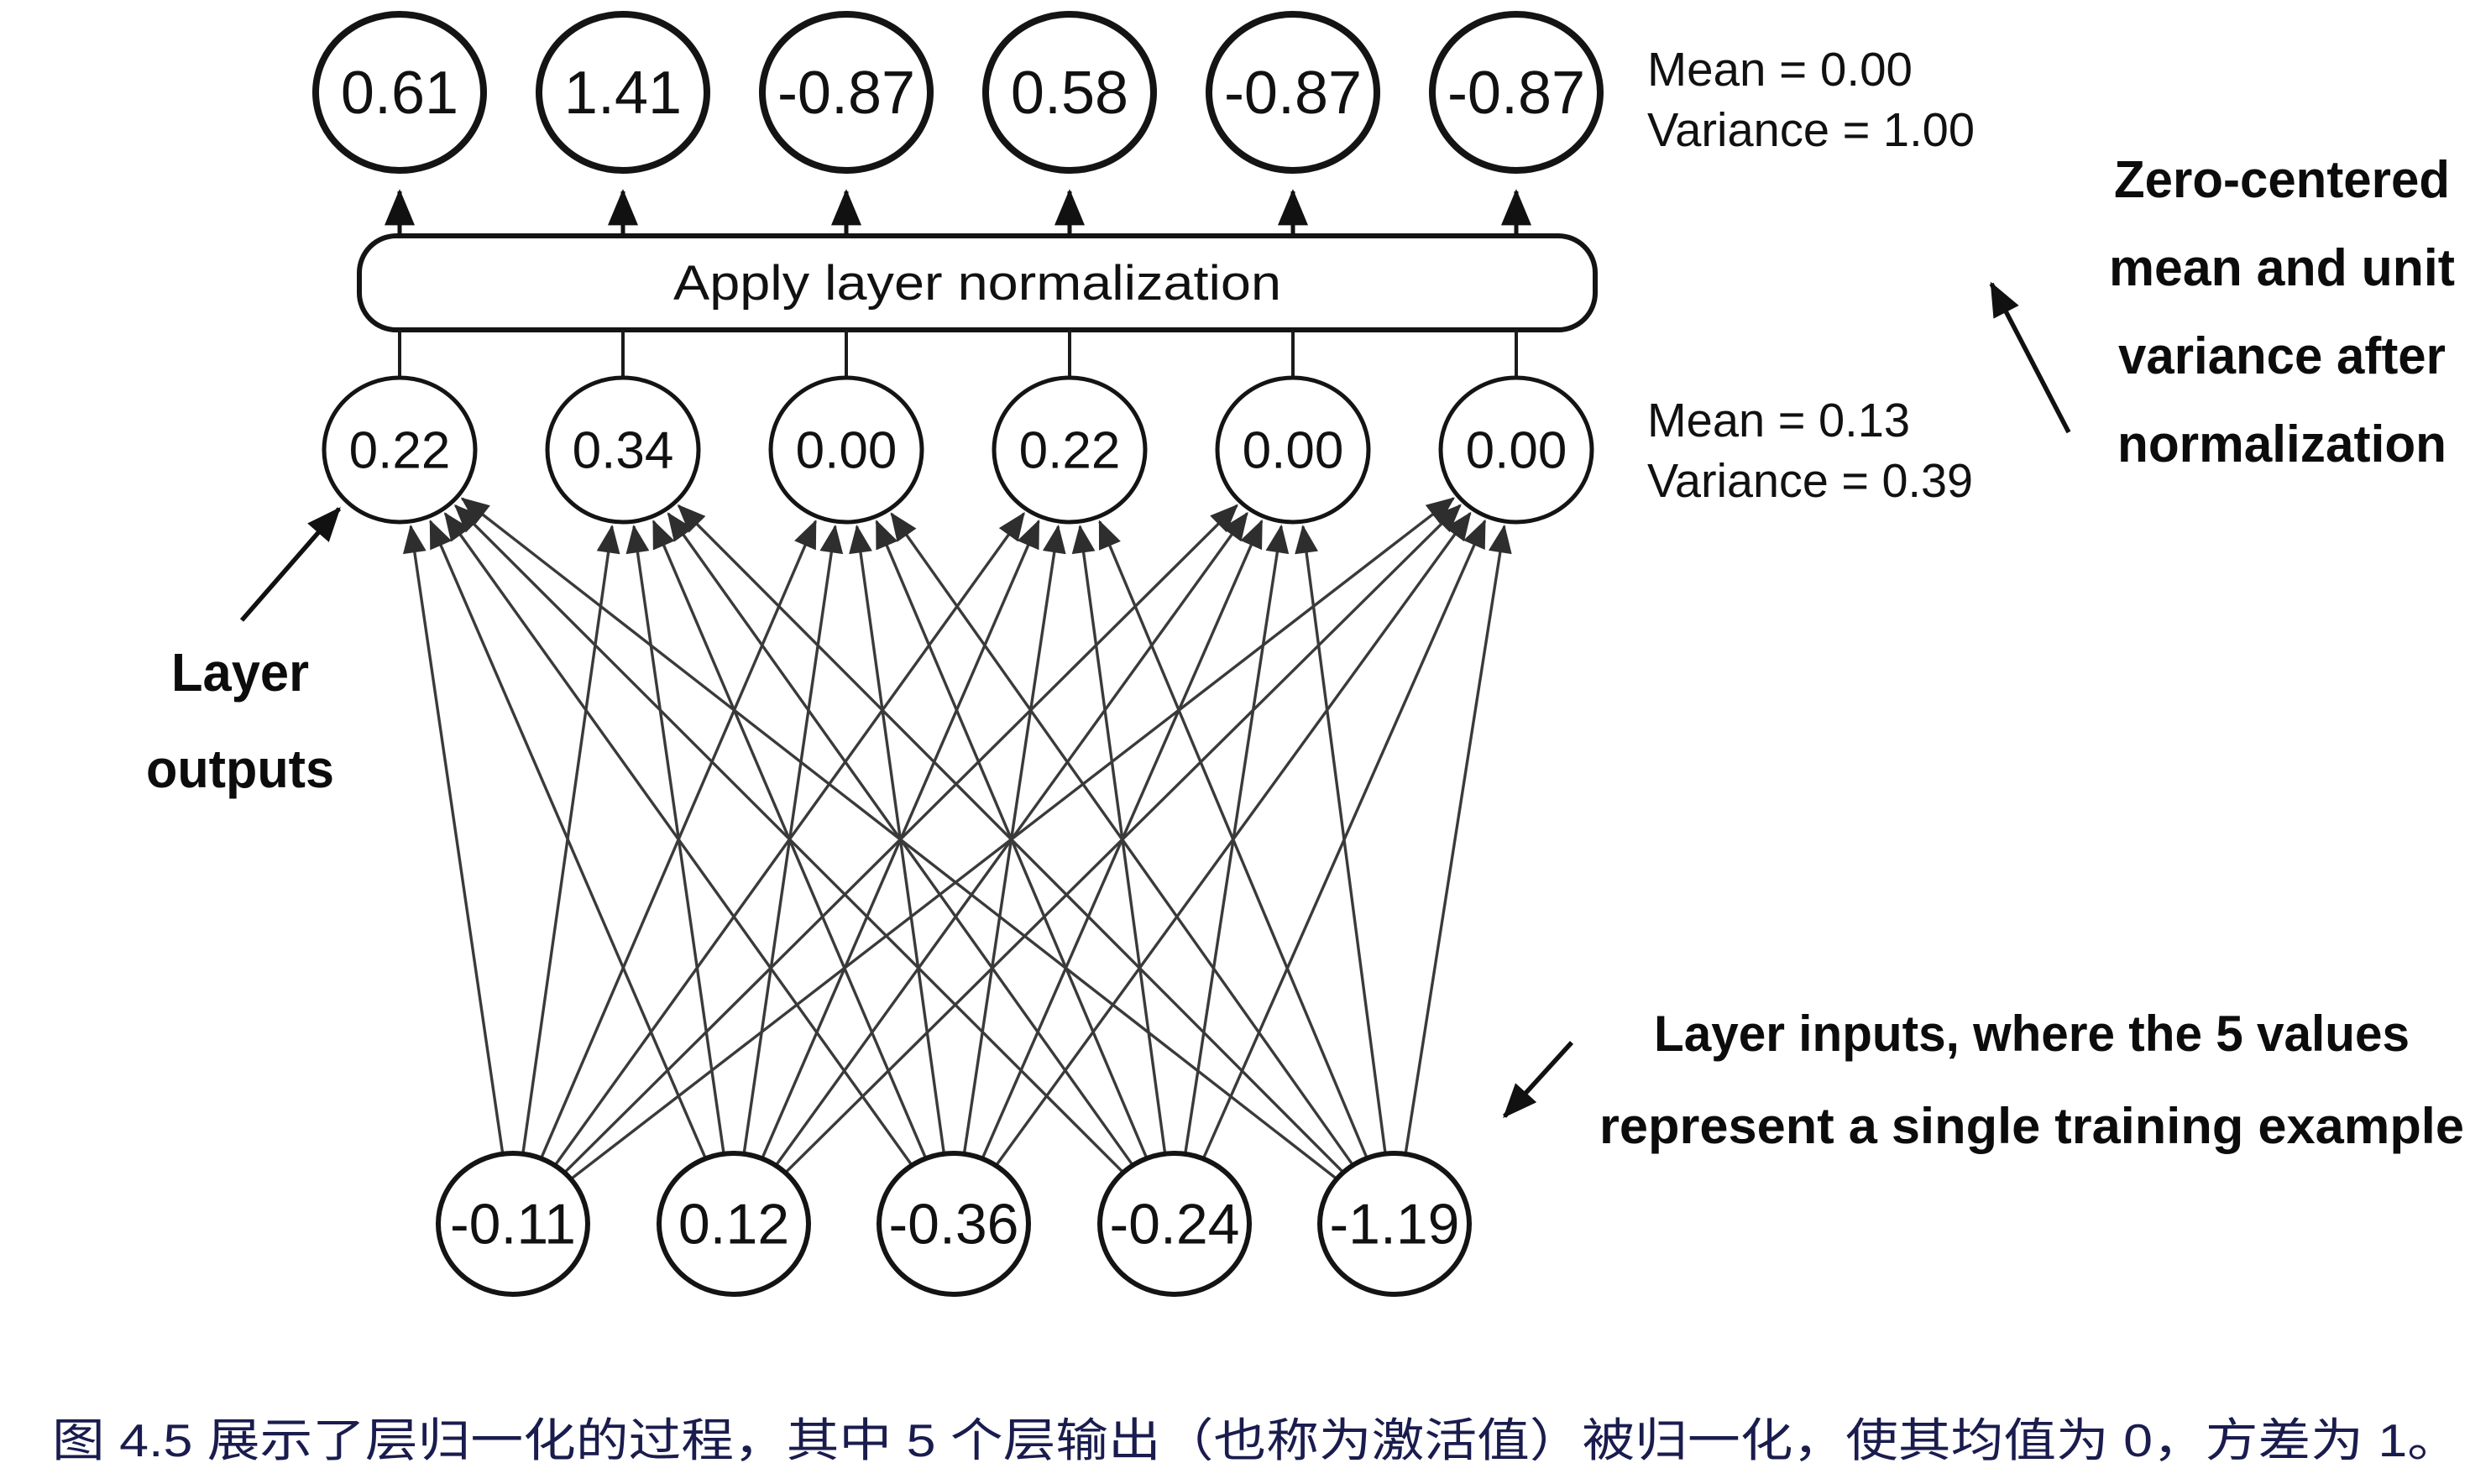 The height and width of the screenshot is (1484, 2470). I want to click on layer-inputs-annotation-line: Layer inputs, where the 5 values, so click(2032, 1034).